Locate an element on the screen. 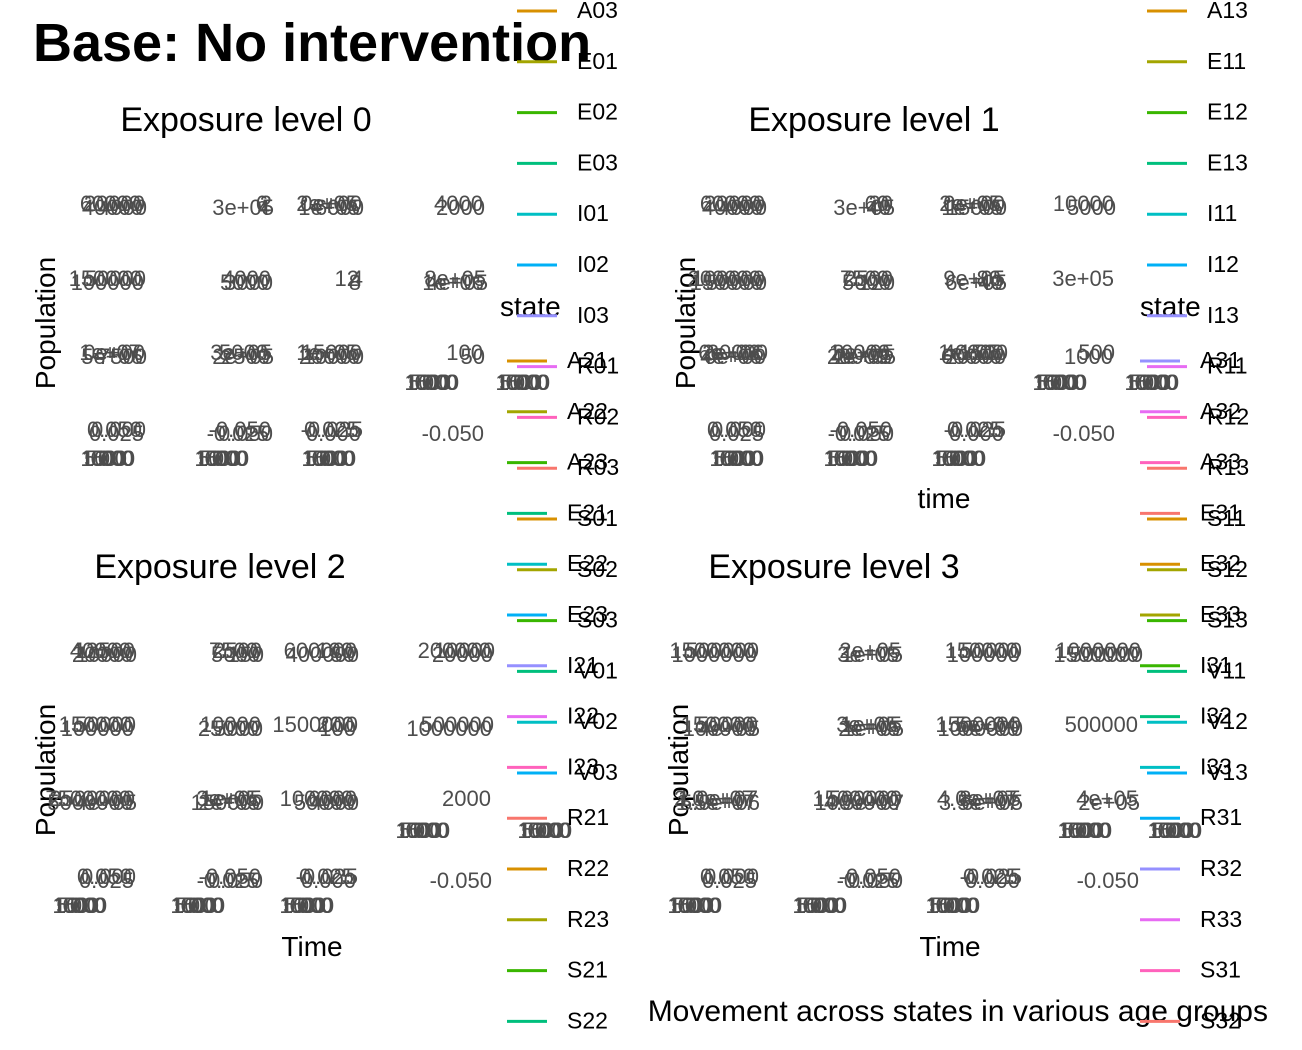  panel-2-legend-label: A21 is located at coordinates (587, 360).